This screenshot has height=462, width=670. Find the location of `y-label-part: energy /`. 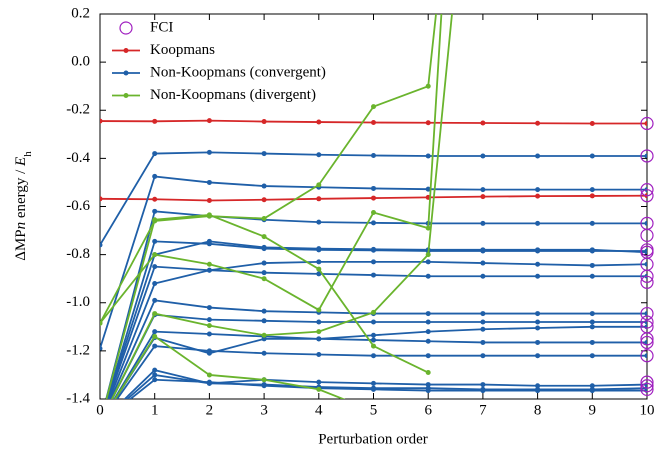

y-label-part: energy / is located at coordinates (21, 194).